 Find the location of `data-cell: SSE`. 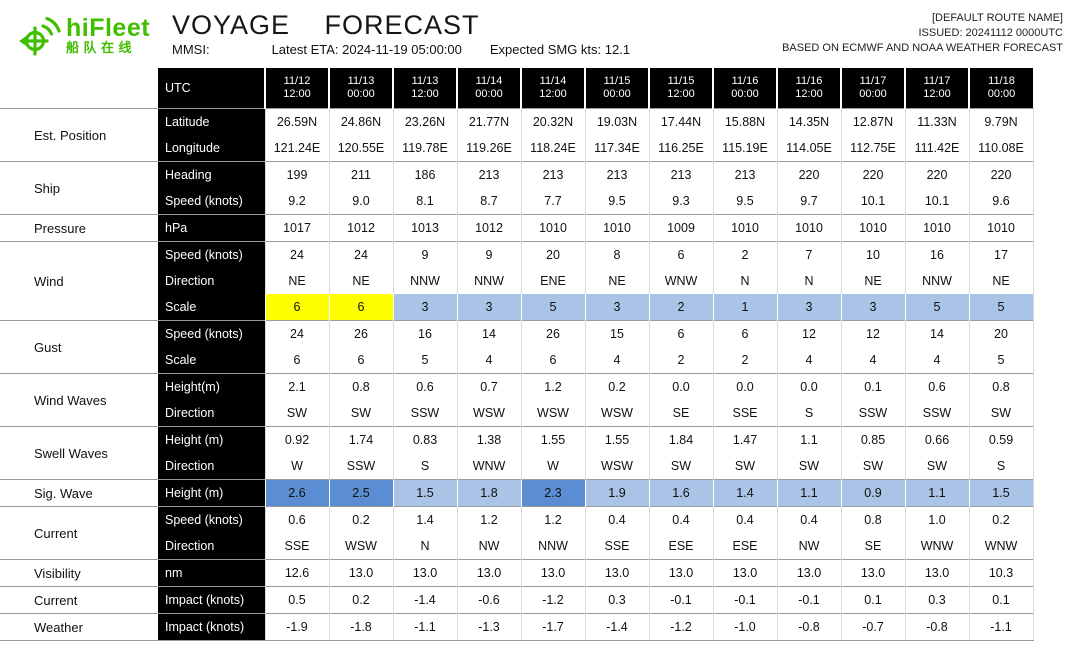

data-cell: SSE is located at coordinates (744, 413).